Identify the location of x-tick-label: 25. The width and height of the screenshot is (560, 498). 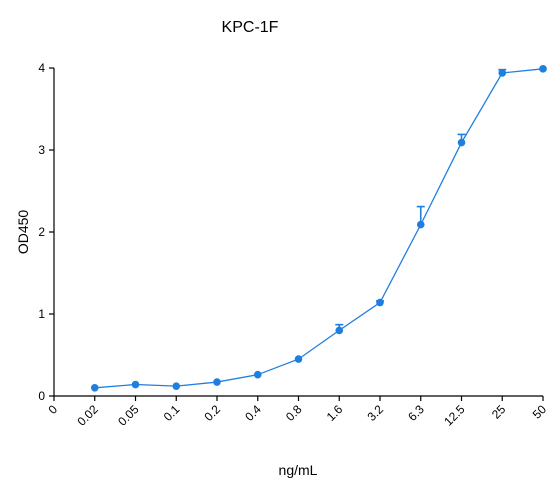
(499, 412).